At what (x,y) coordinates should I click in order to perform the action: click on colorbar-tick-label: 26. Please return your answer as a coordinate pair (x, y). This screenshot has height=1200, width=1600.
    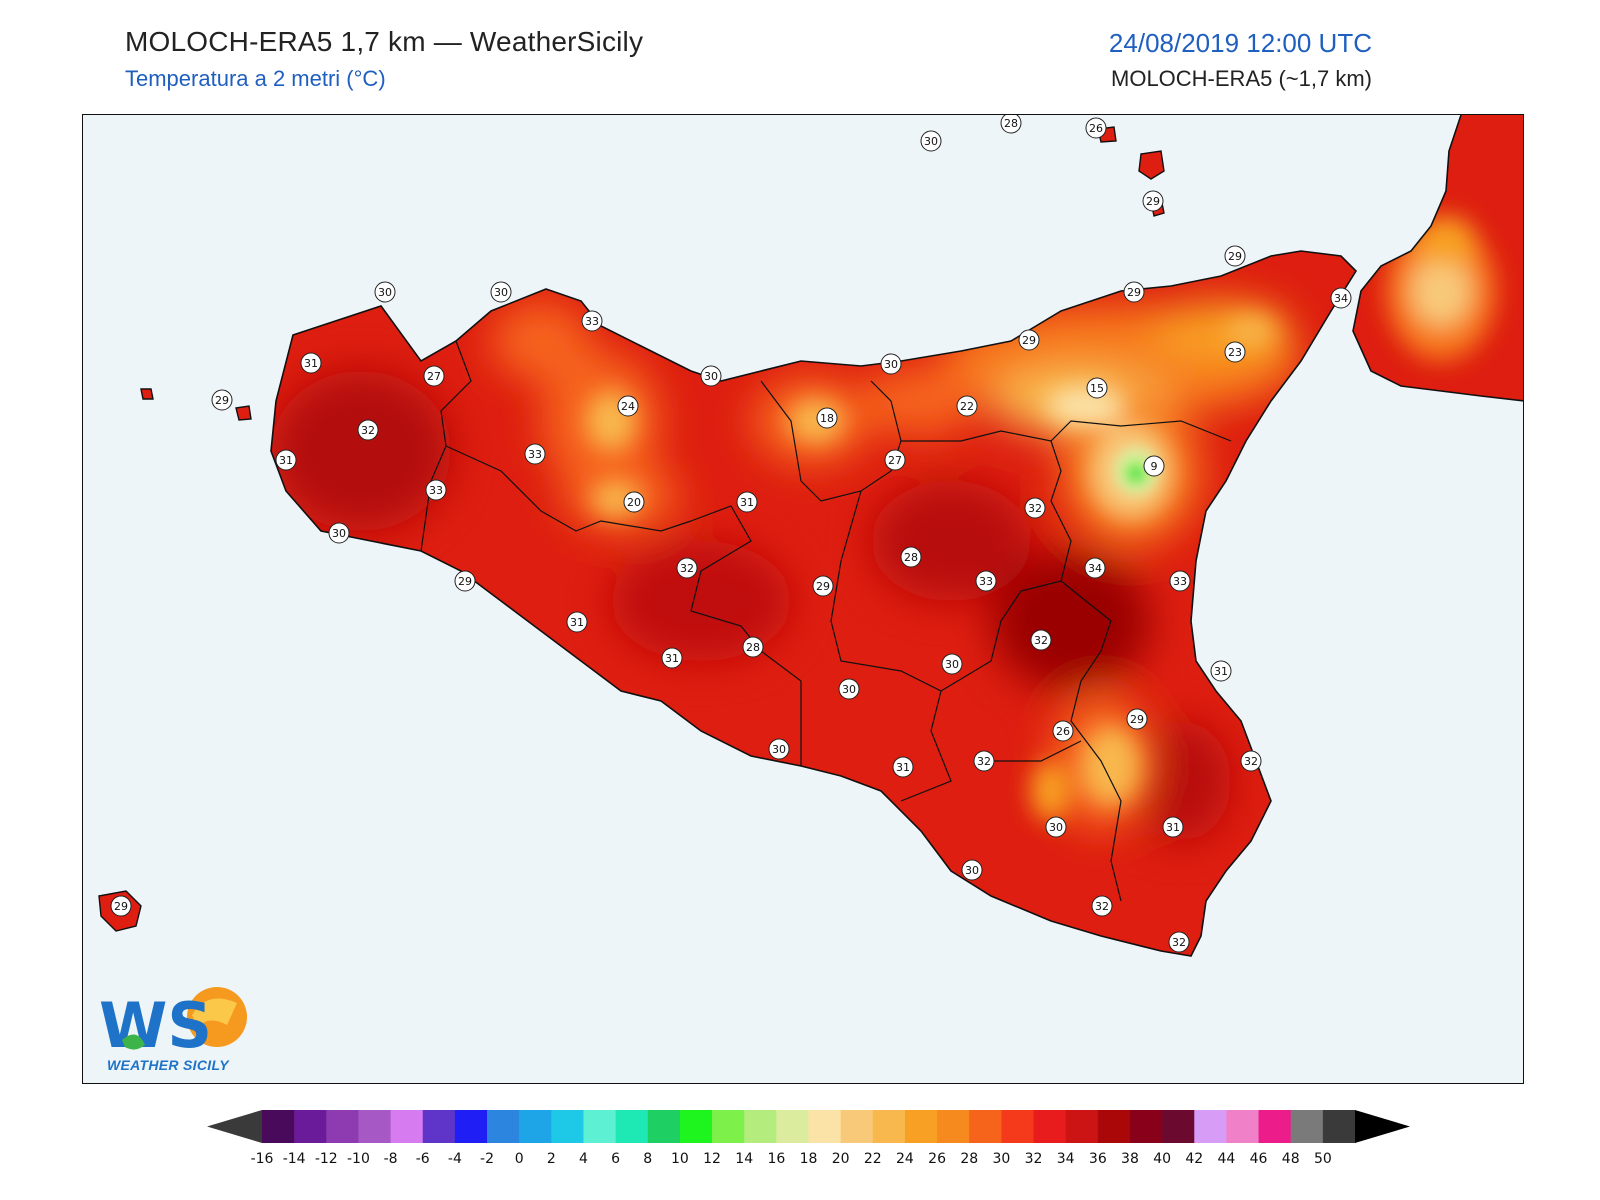
    Looking at the image, I should click on (937, 1159).